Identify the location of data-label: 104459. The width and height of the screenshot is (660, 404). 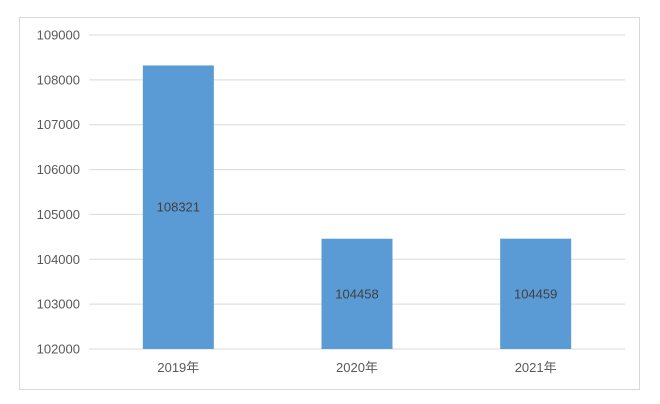
(535, 293).